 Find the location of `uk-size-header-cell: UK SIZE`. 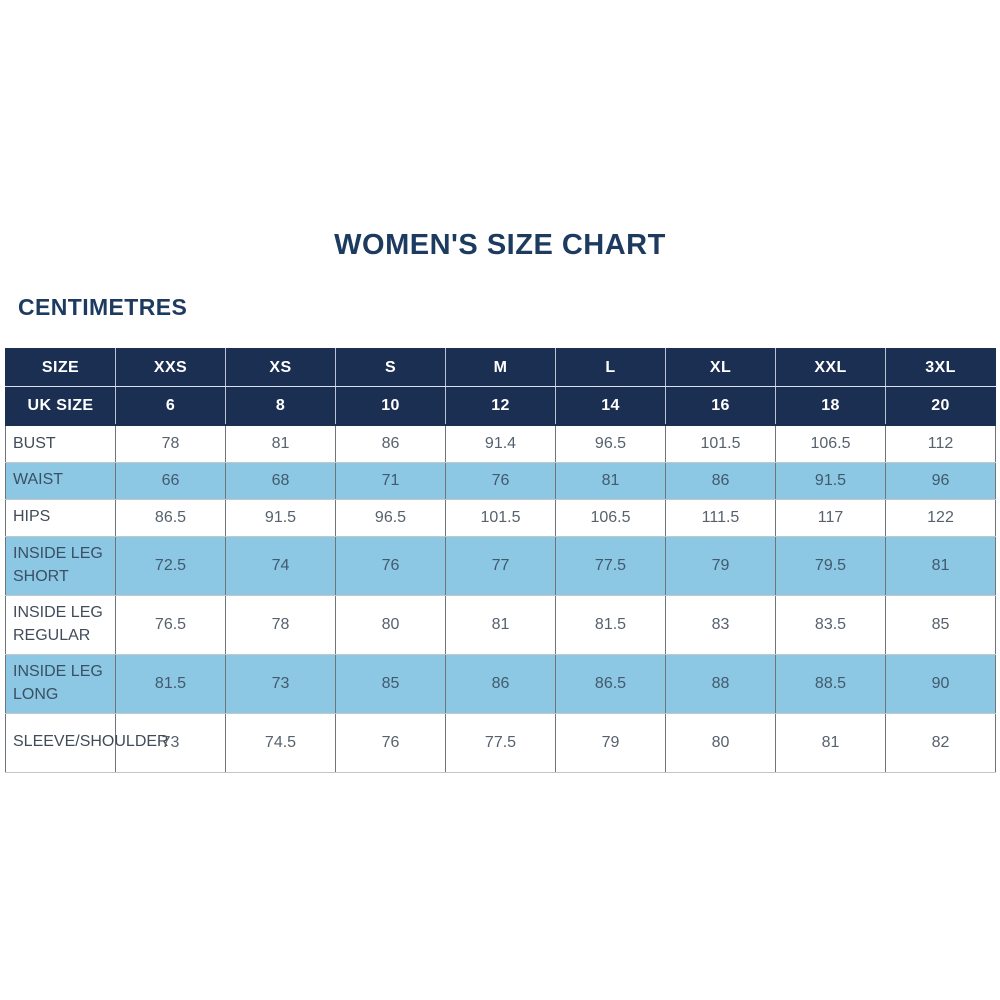

uk-size-header-cell: UK SIZE is located at coordinates (60, 406).